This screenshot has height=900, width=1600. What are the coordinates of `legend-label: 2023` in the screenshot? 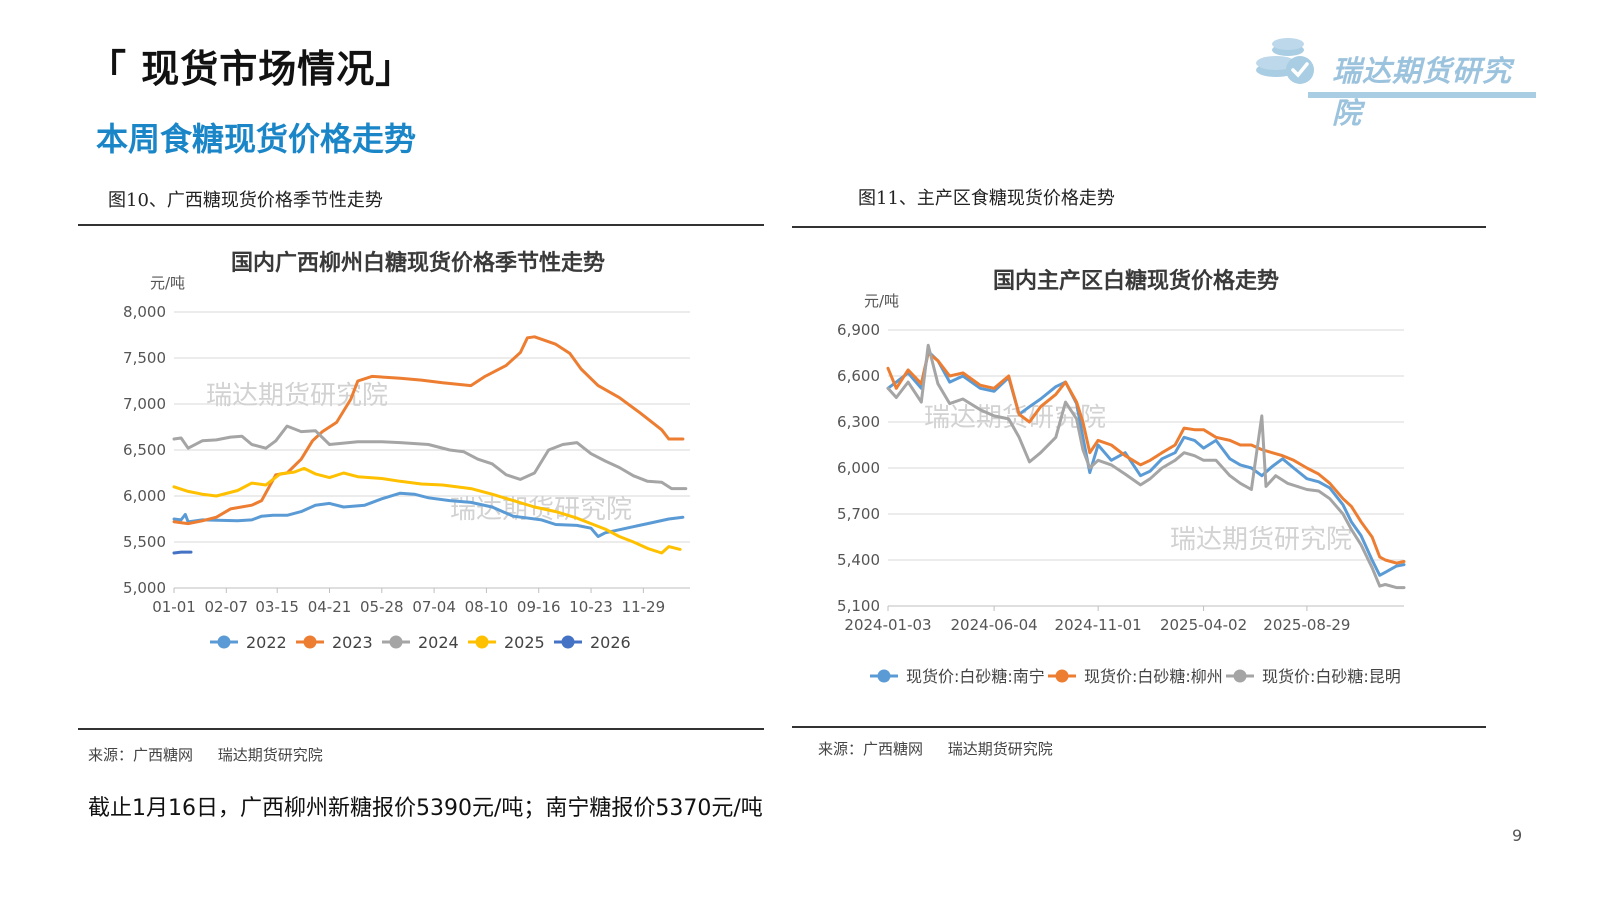 It's located at (352, 642).